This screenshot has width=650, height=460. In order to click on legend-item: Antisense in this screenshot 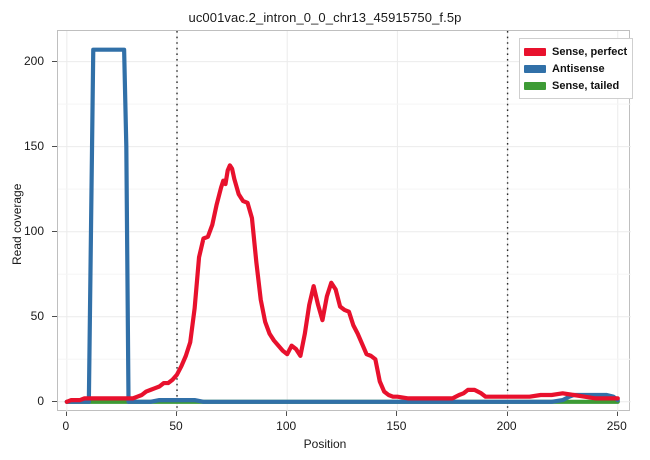, I will do `click(575, 68)`.